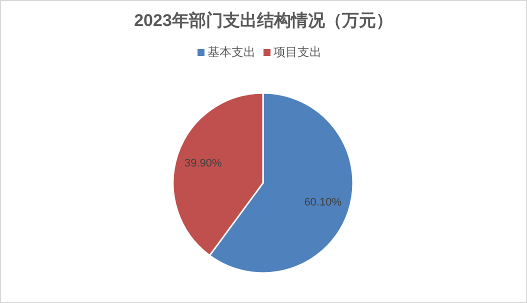 Image resolution: width=527 pixels, height=303 pixels. What do you see at coordinates (323, 202) in the screenshot?
I see `data-label: 60.10%` at bounding box center [323, 202].